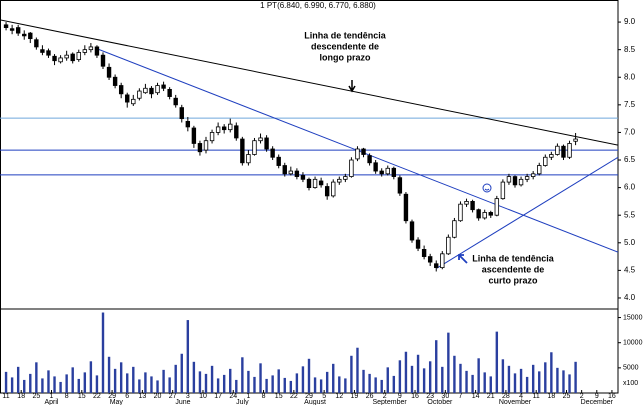 The image size is (644, 405). What do you see at coordinates (521, 396) in the screenshot?
I see `x-tick-label: 4` at bounding box center [521, 396].